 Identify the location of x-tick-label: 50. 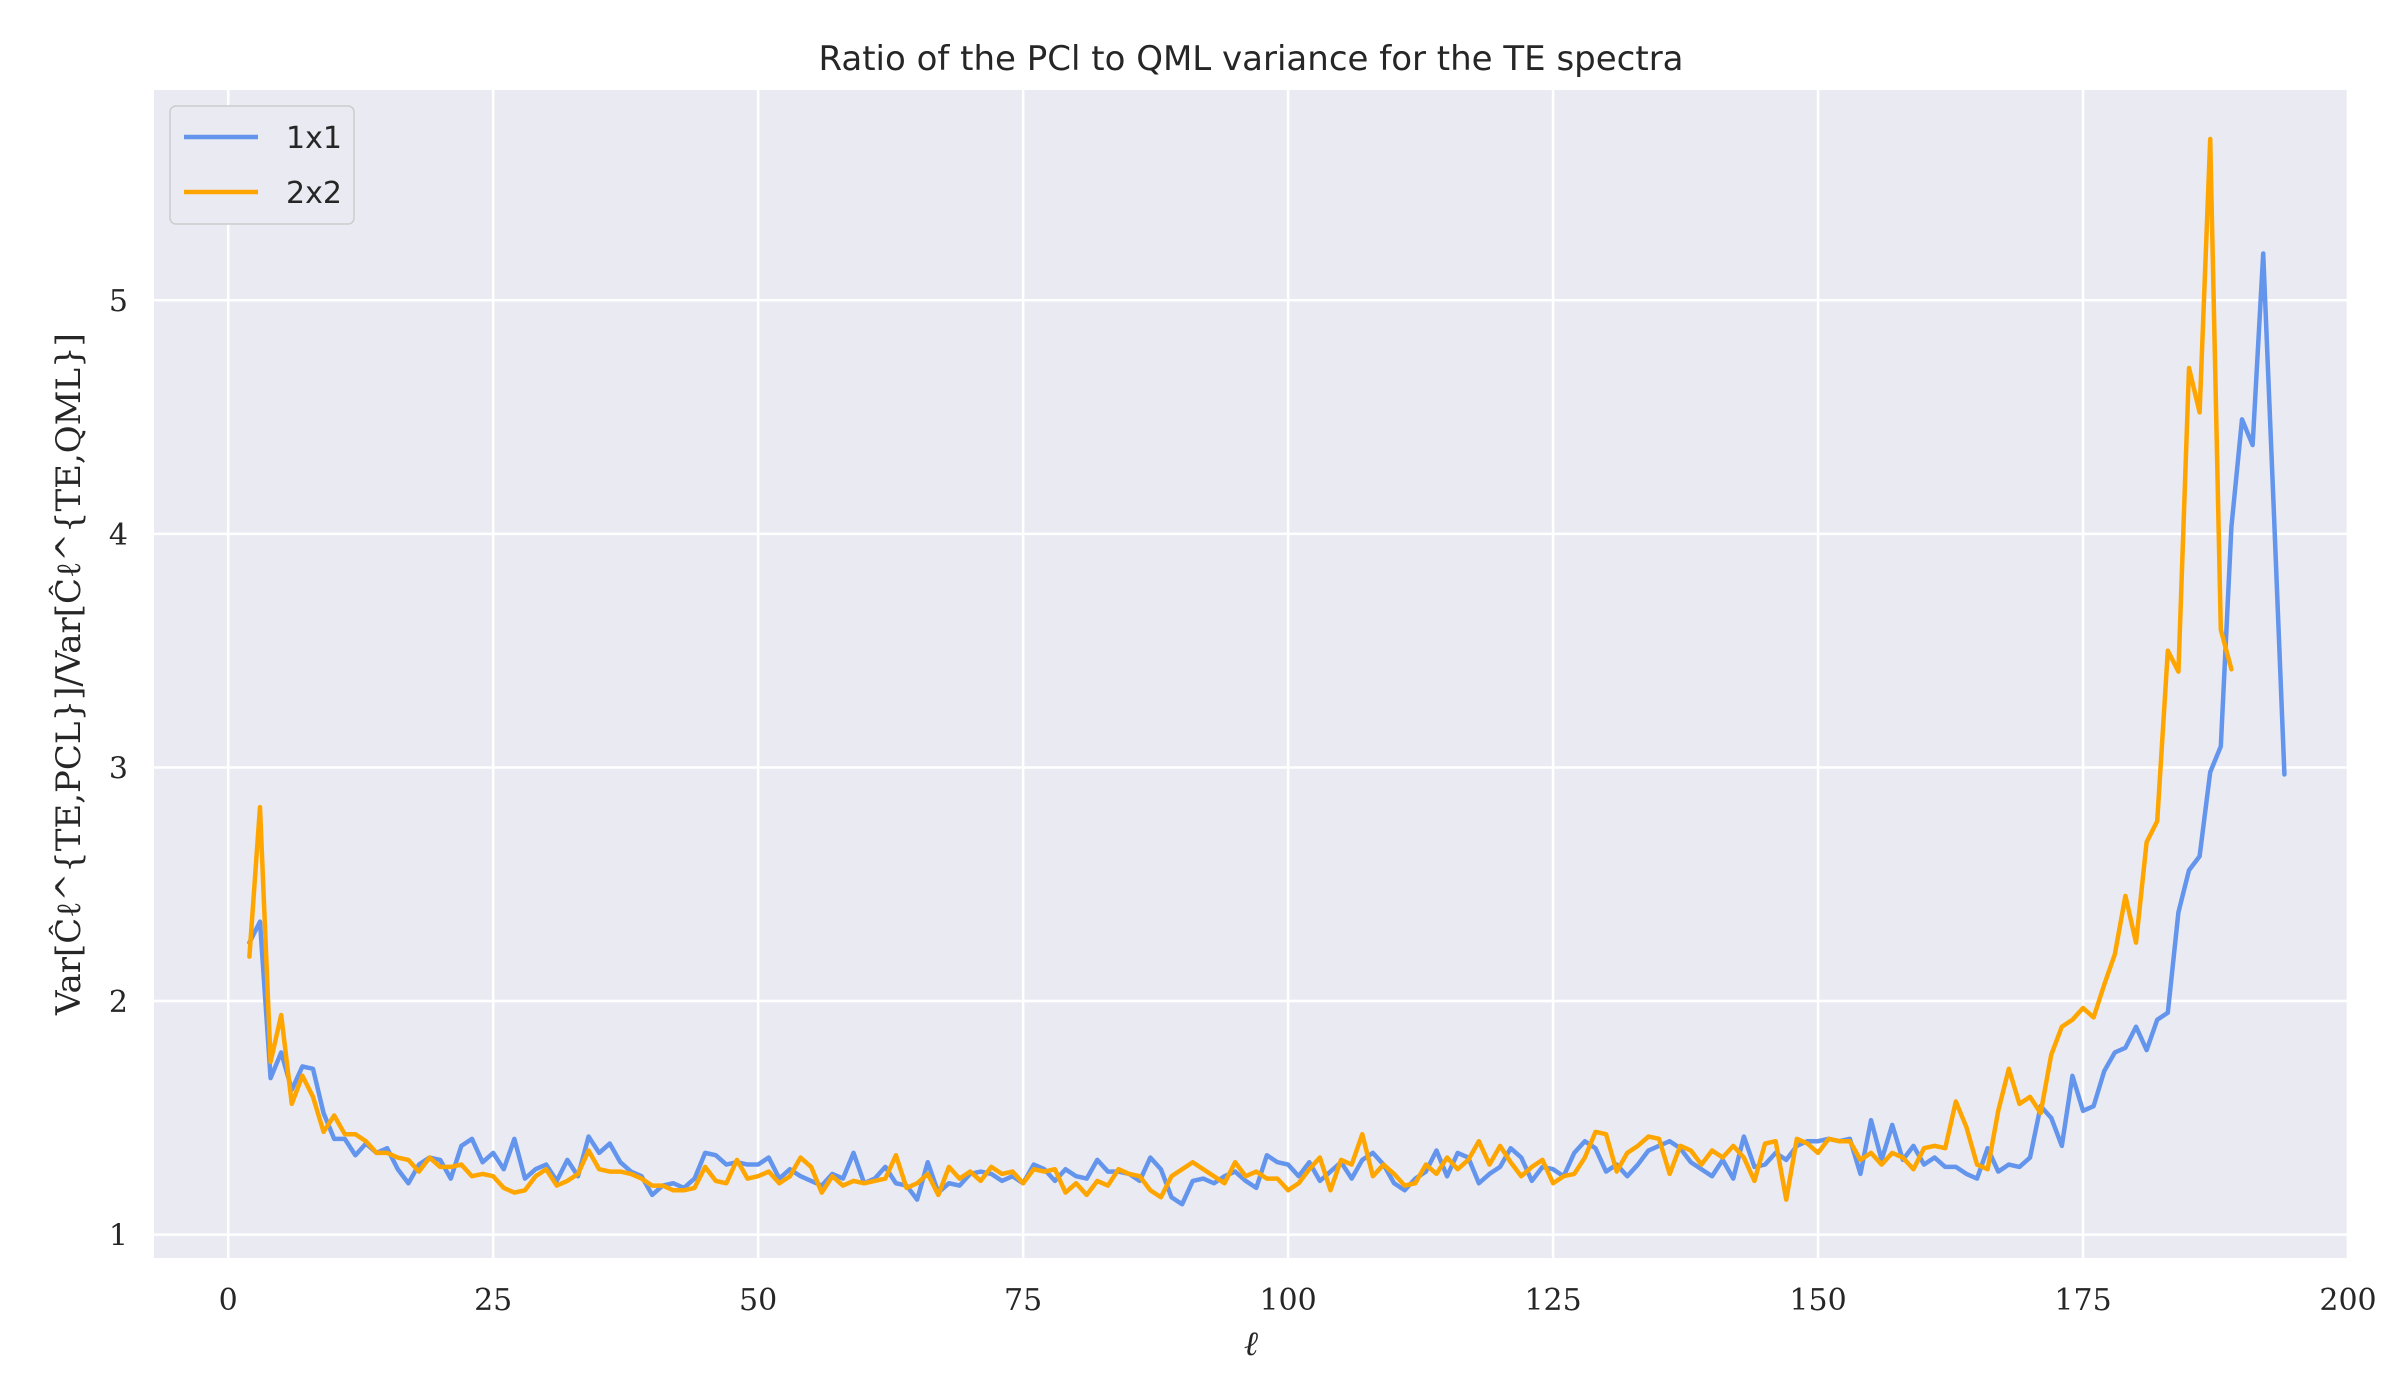
(758, 1300).